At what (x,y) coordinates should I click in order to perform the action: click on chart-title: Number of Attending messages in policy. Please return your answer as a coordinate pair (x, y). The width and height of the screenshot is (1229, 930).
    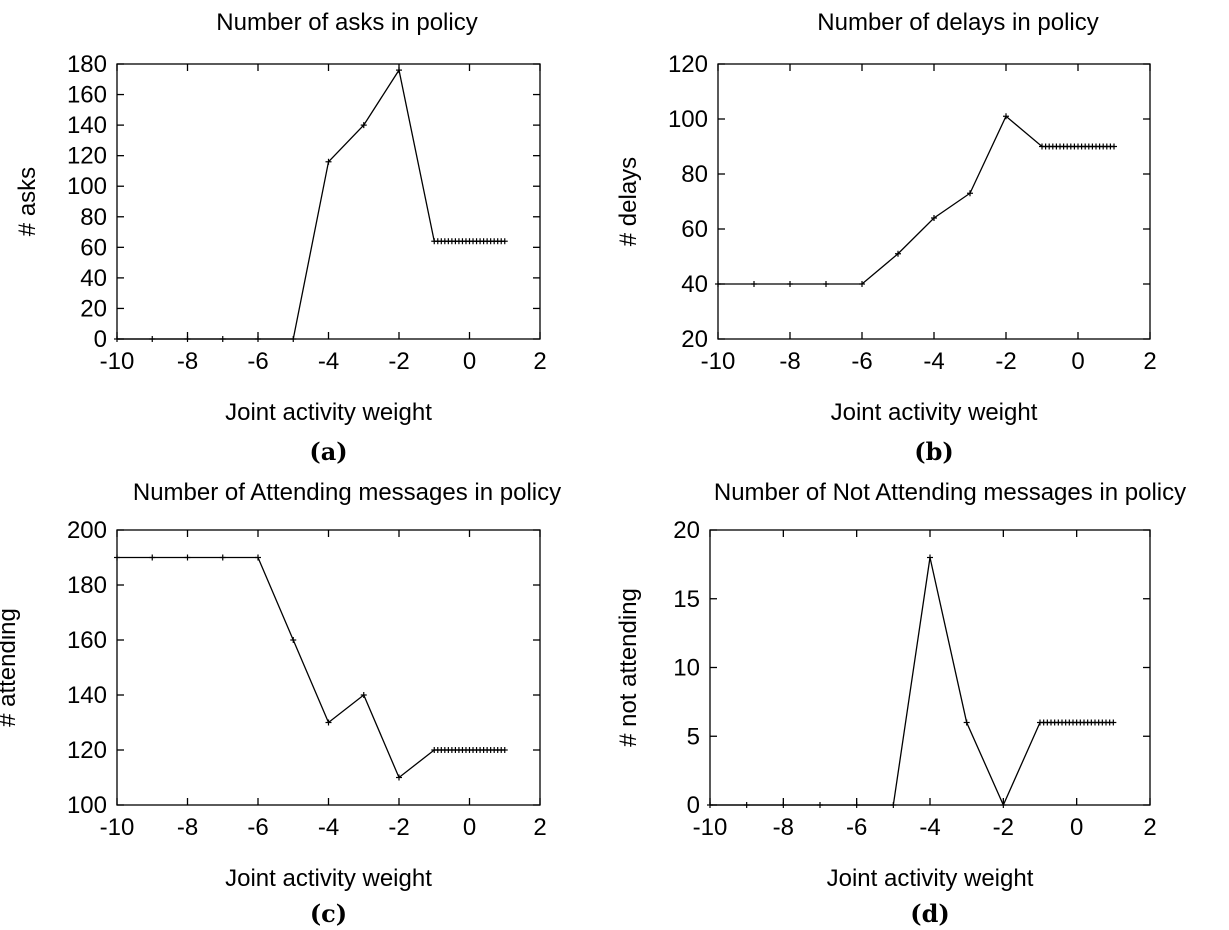
    Looking at the image, I should click on (347, 492).